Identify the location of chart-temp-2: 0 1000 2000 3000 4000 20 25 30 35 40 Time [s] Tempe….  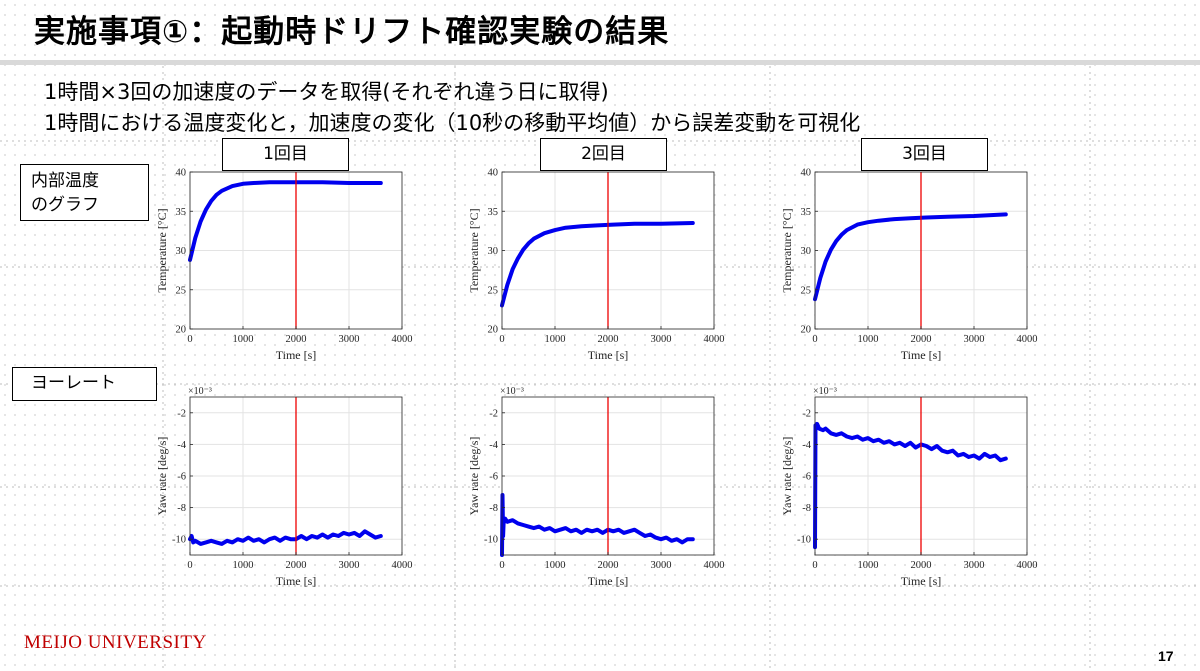
(596, 265).